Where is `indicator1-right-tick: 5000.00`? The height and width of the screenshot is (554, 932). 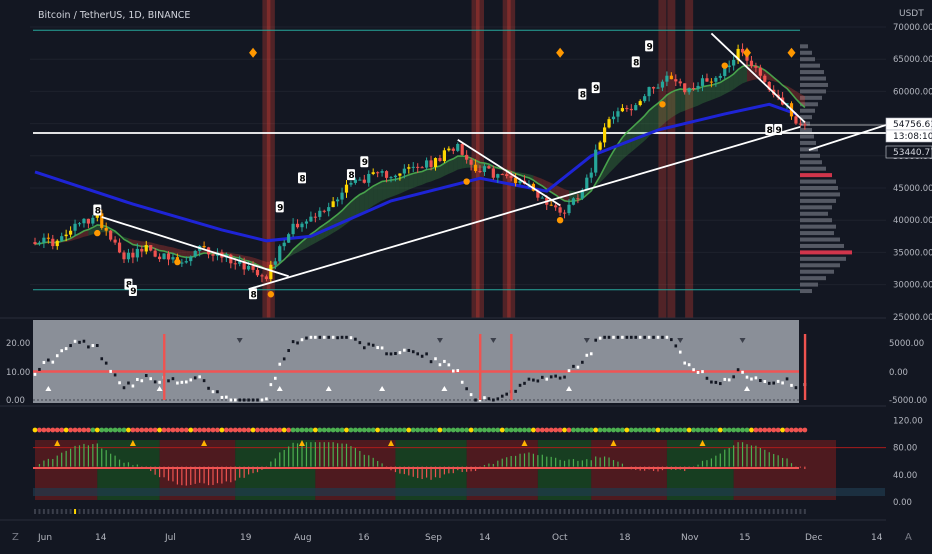
indicator1-right-tick: 5000.00 is located at coordinates (906, 344).